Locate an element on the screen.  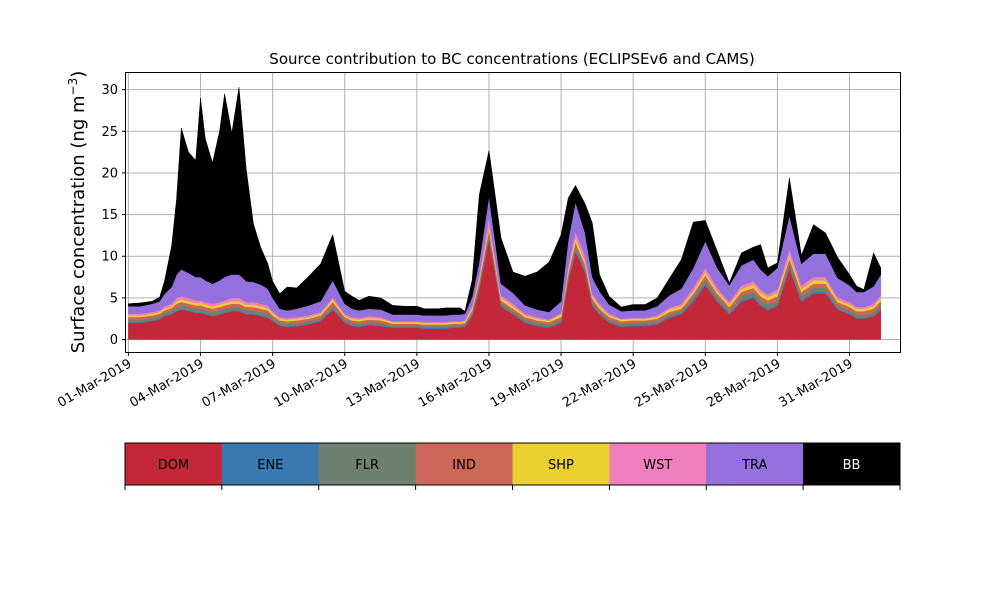
legend-swatch-bb is located at coordinates (852, 464).